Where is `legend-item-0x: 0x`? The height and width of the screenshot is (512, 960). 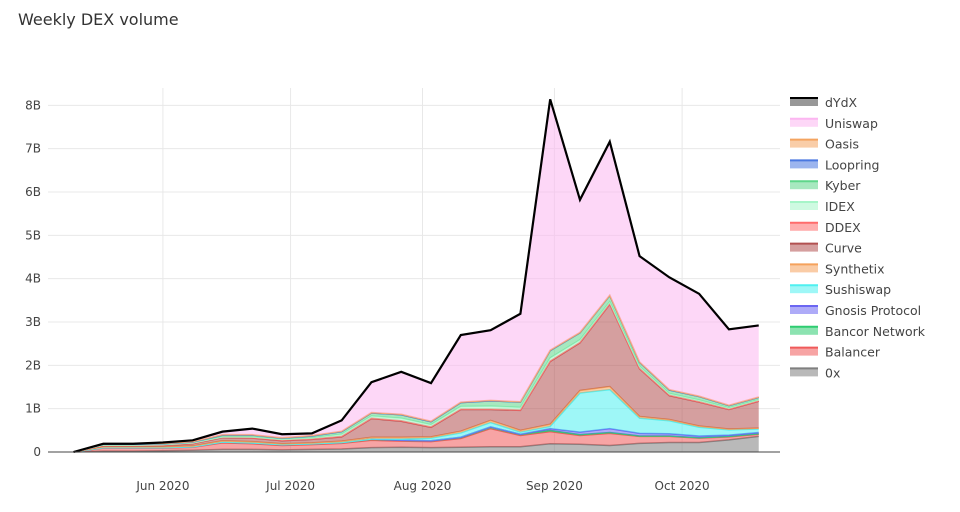
legend-item-0x: 0x is located at coordinates (815, 372).